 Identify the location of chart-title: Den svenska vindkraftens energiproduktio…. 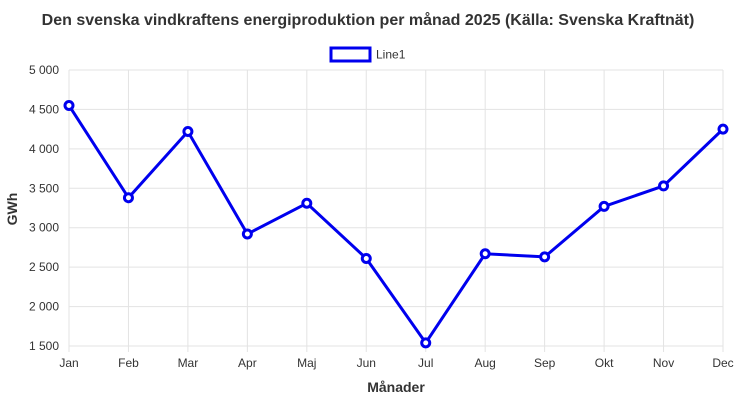
(368, 20).